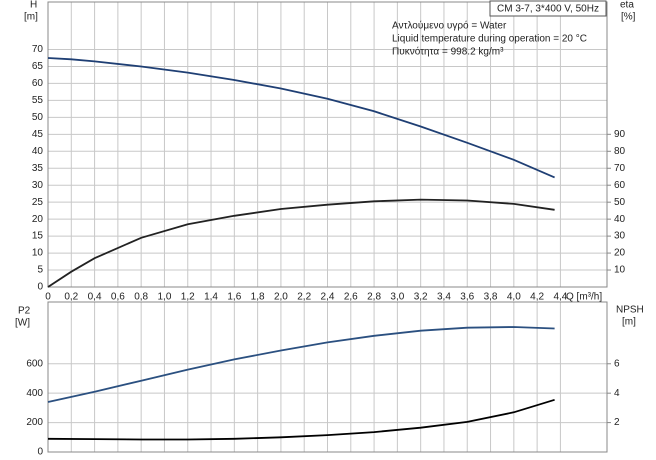 This screenshot has height=460, width=656. I want to click on y2-axis-unit: [%], so click(628, 17).